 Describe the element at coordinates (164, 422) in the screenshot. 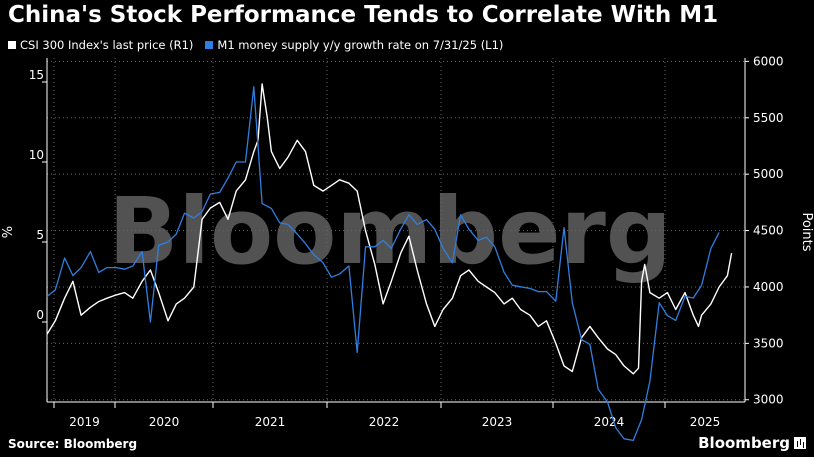

I see `x-tick-label: 2020` at that location.